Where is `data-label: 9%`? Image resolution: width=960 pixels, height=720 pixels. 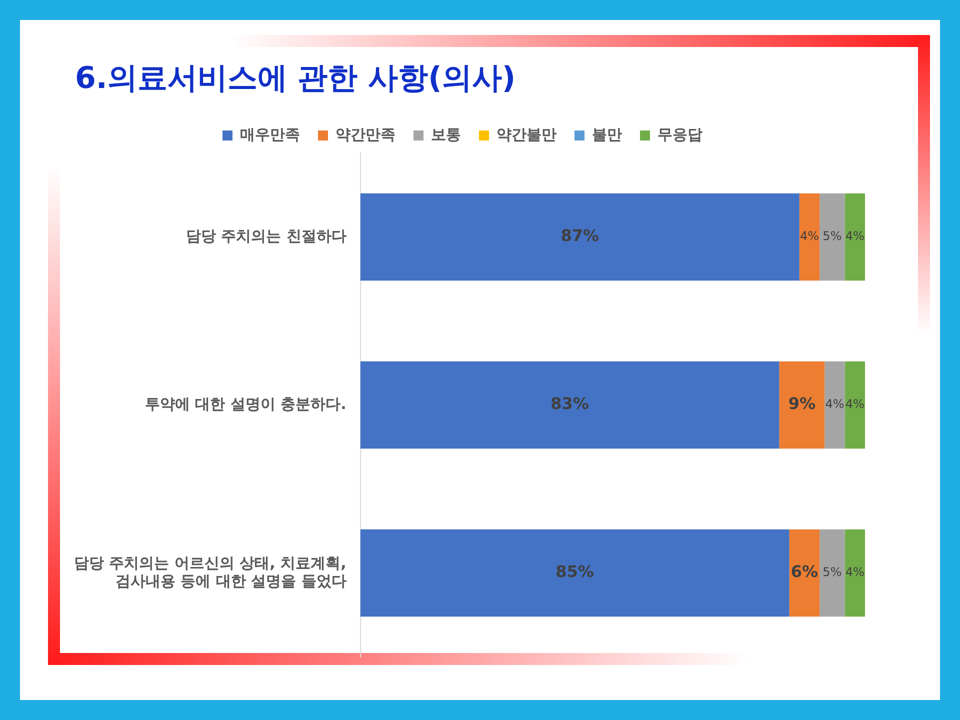 data-label: 9% is located at coordinates (802, 404).